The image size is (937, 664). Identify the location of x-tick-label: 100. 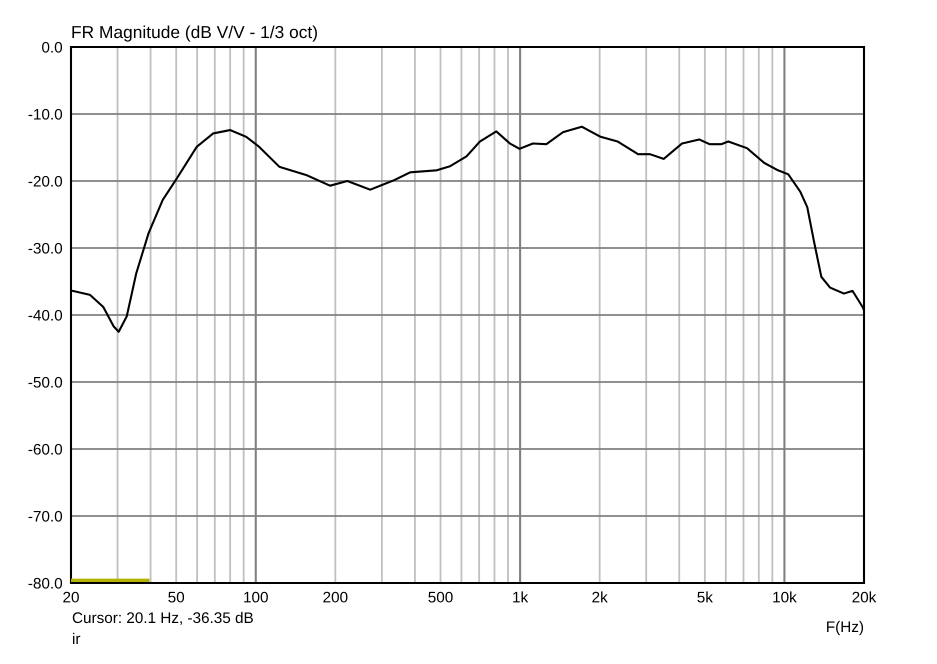
(256, 597).